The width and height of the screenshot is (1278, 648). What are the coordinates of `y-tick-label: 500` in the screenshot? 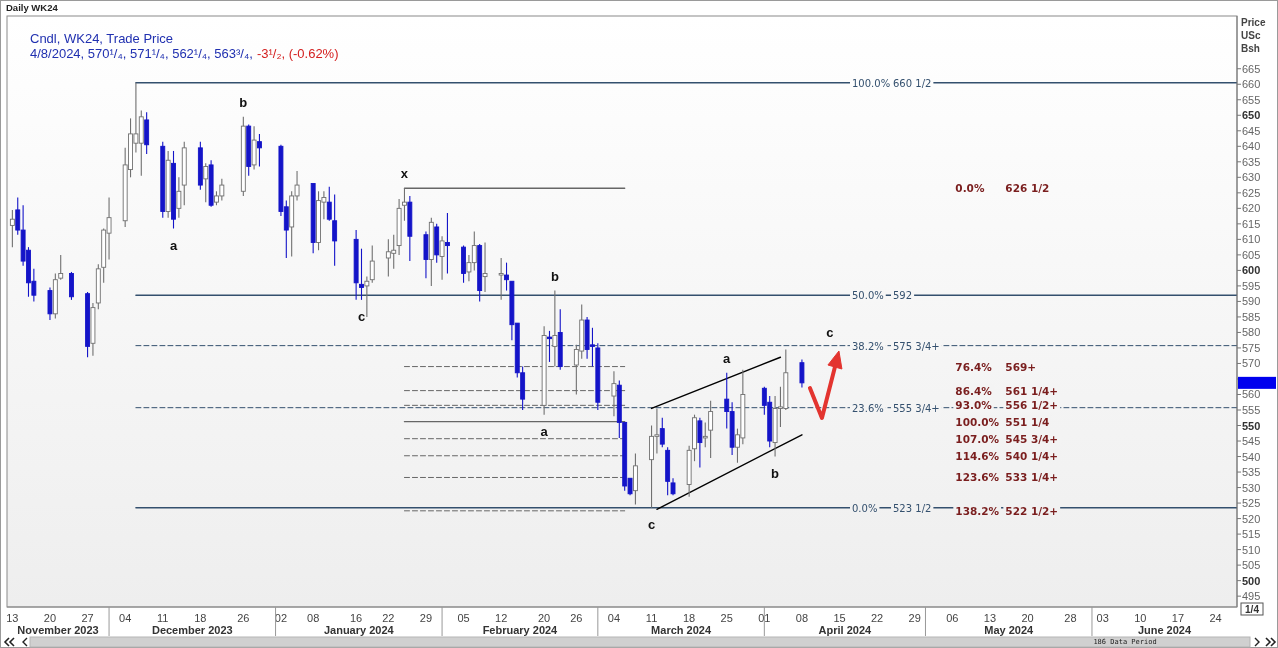 It's located at (1251, 580).